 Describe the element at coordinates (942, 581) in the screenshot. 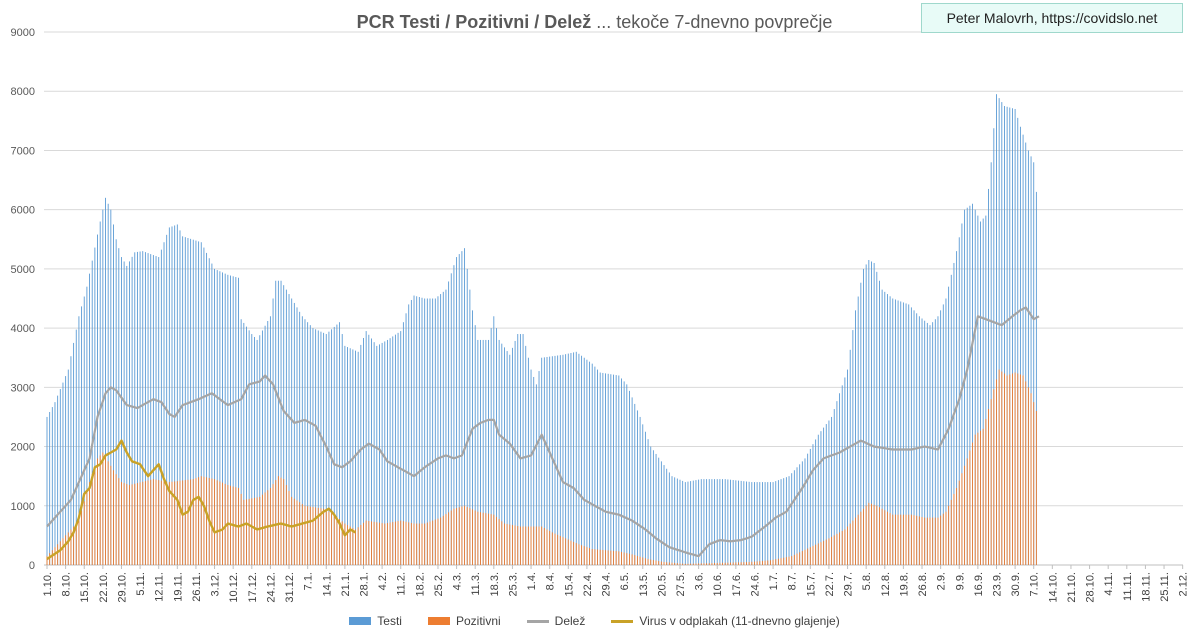

I see `x-tick-label: 2.9.` at that location.